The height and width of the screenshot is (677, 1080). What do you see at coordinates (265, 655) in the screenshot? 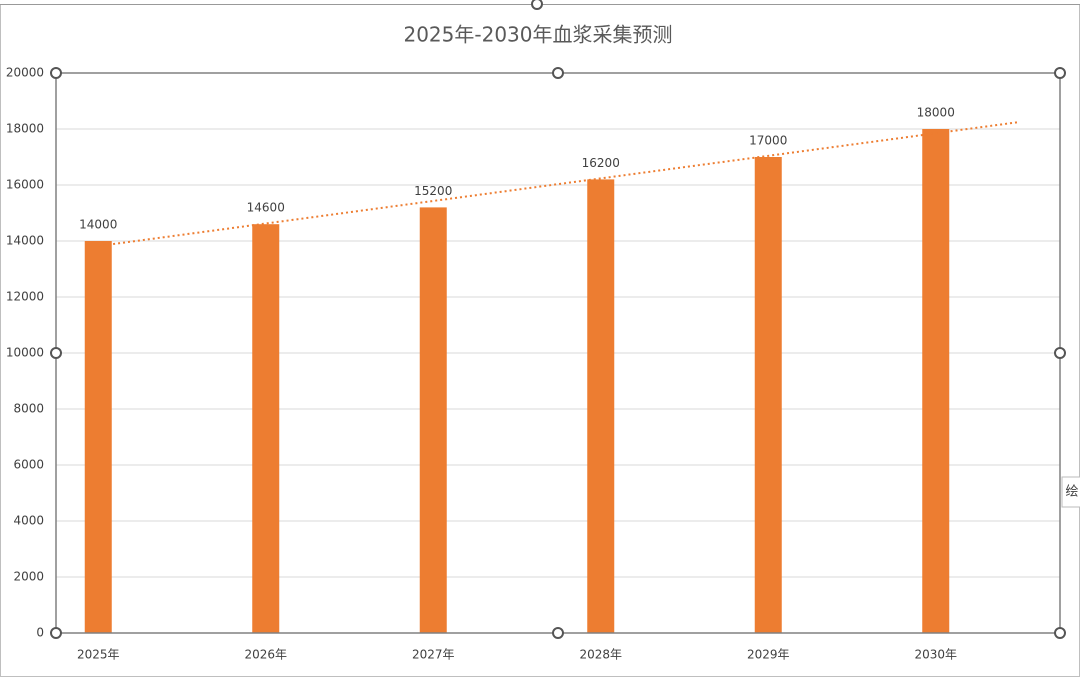
I see `x-tick-label: 2026年` at bounding box center [265, 655].